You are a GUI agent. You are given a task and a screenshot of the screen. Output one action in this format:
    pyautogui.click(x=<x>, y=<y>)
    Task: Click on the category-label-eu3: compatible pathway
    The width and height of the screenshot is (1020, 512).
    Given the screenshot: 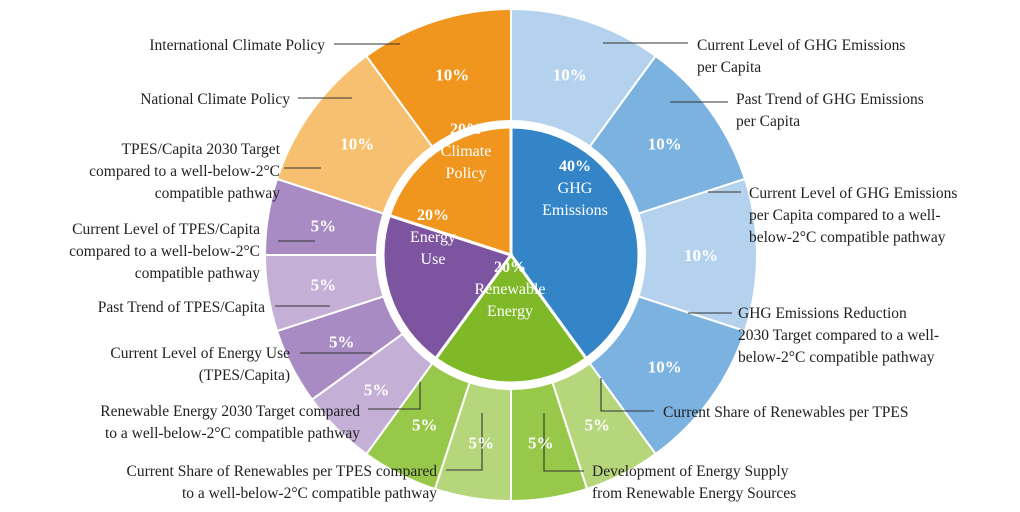 What is the action you would take?
    pyautogui.click(x=197, y=273)
    